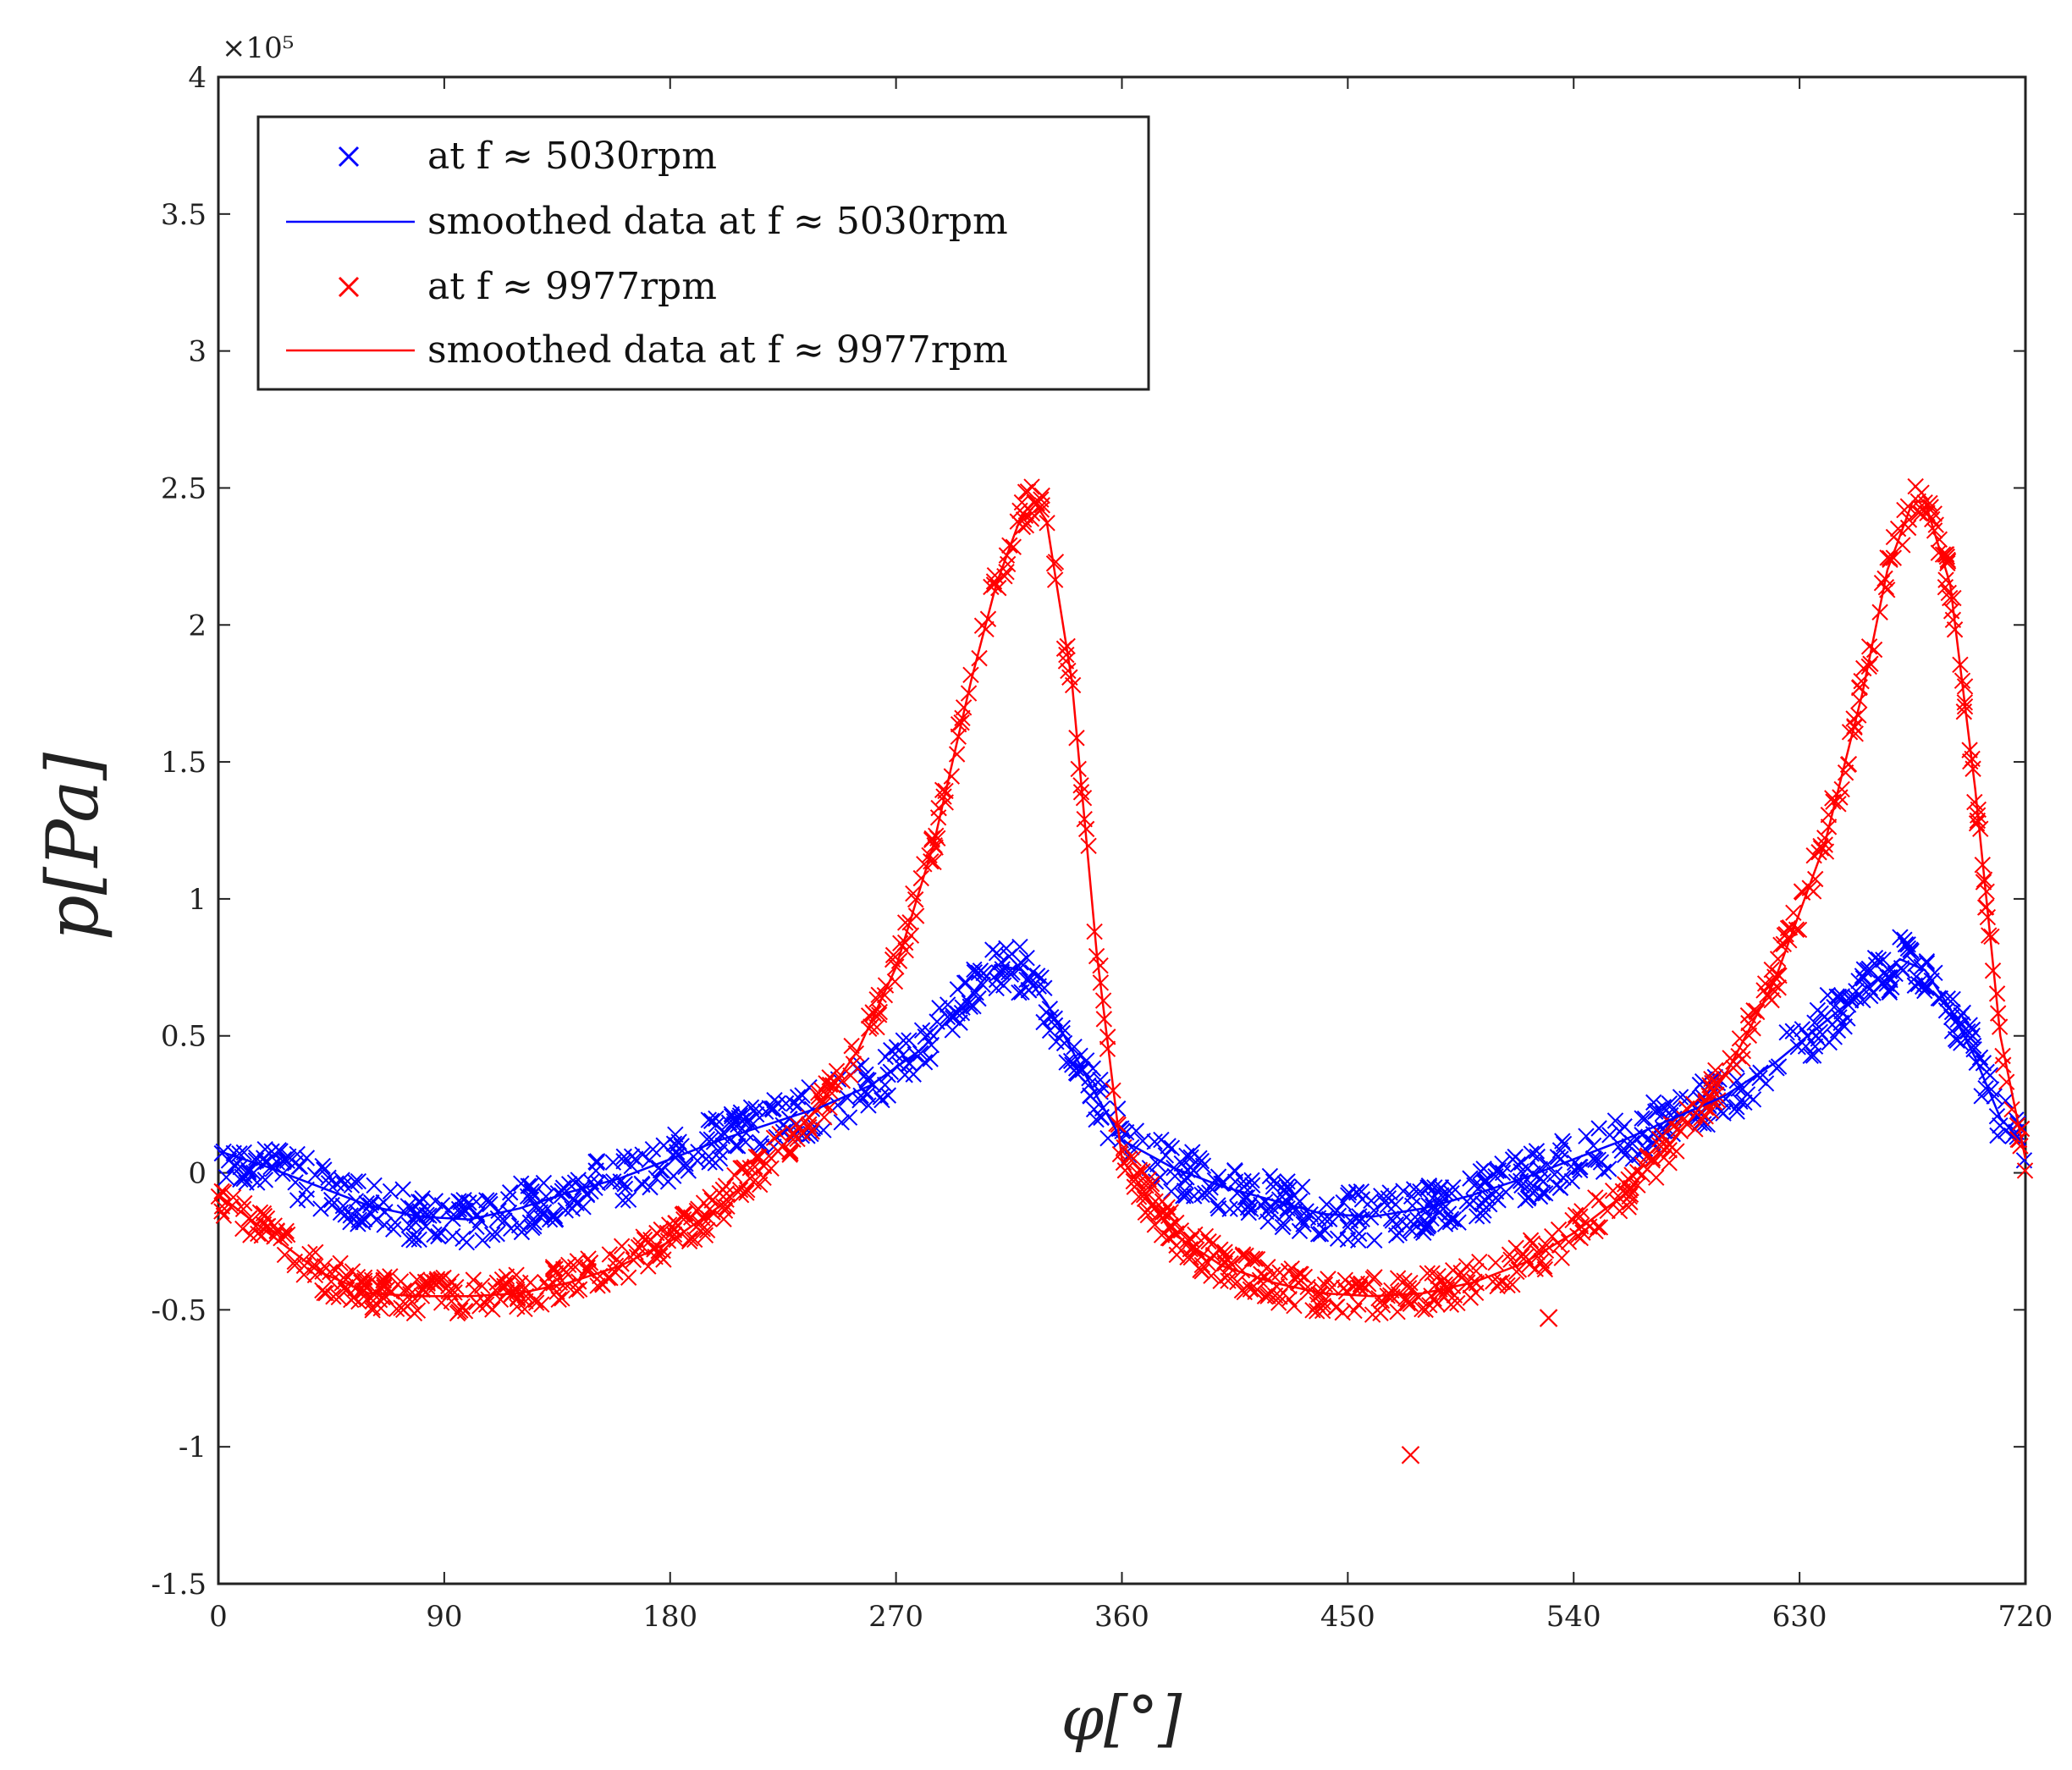 The width and height of the screenshot is (2072, 1770). Describe the element at coordinates (669, 1617) in the screenshot. I see `x-tick-label: 180` at that location.